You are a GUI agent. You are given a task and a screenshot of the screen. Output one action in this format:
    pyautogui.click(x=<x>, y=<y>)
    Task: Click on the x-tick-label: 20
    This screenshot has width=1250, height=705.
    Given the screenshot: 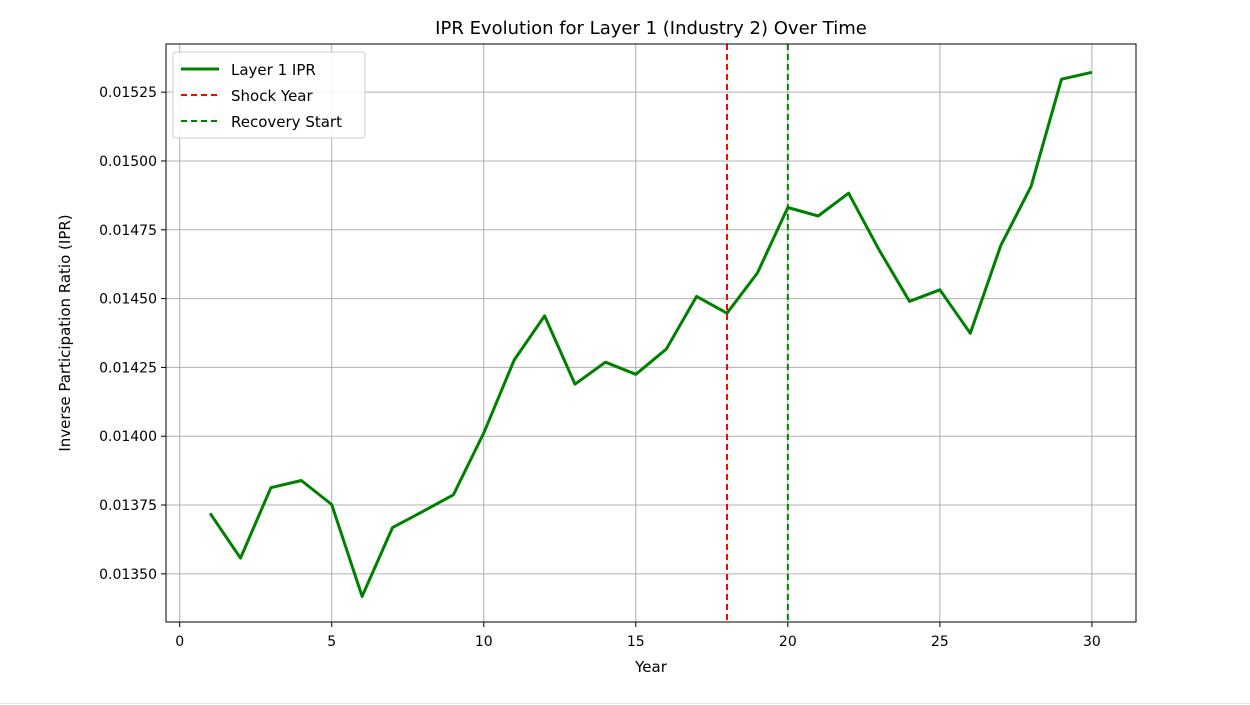 What is the action you would take?
    pyautogui.click(x=788, y=642)
    